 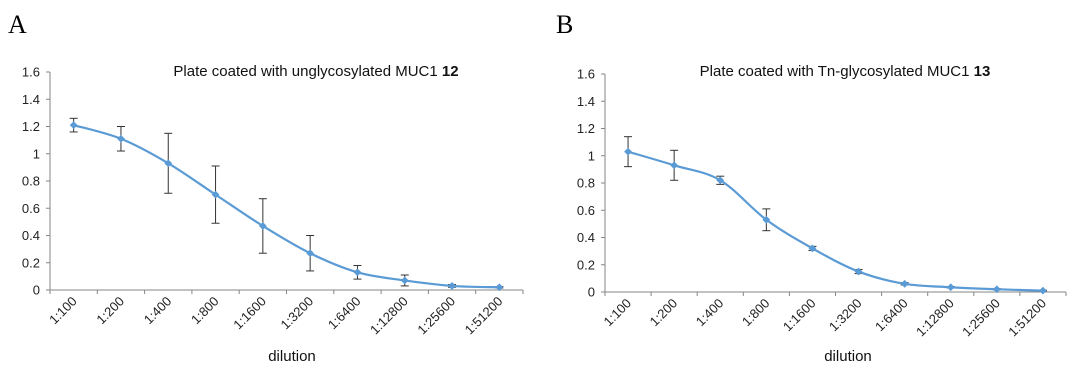 I want to click on panel-letter: B, so click(x=565, y=24).